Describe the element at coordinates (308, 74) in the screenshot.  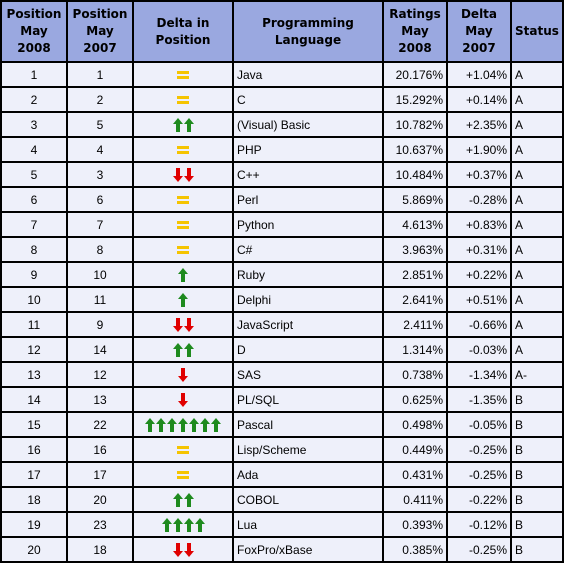
I see `language-link: Java` at that location.